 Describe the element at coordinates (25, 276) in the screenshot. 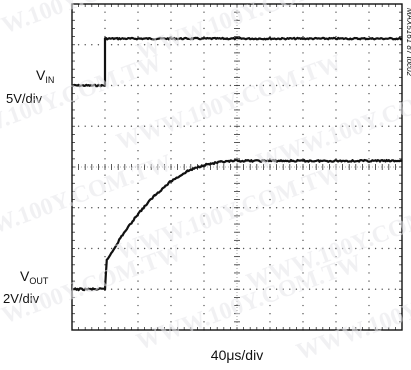

I see `vout-label-main: V` at that location.